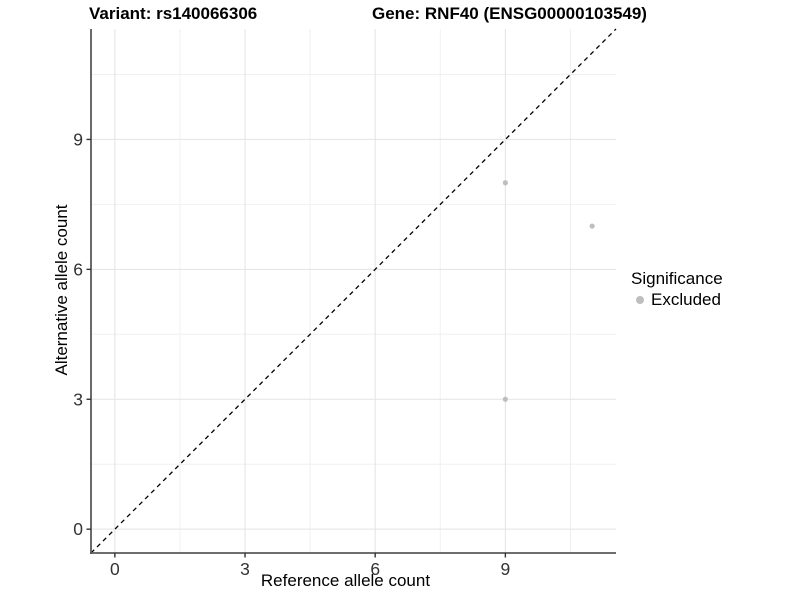 The width and height of the screenshot is (800, 600). Describe the element at coordinates (509, 13) in the screenshot. I see `gene-title: Gene: RNF40 (ENSG00000103549)` at that location.